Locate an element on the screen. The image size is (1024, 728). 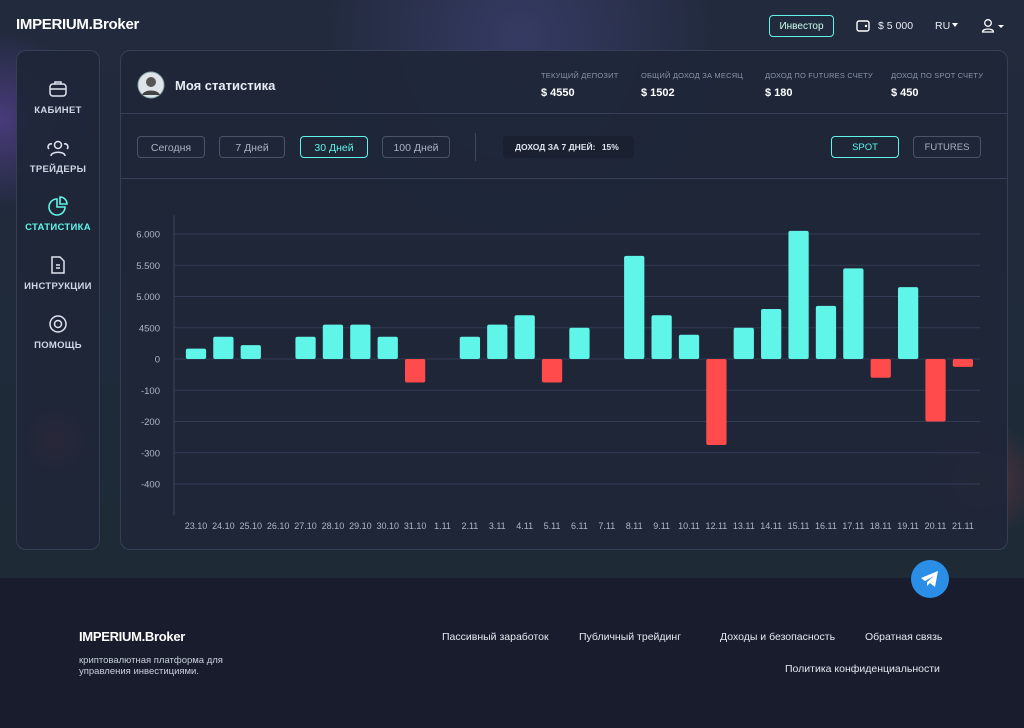
footer-link: Пассивный заработок is located at coordinates (495, 637).